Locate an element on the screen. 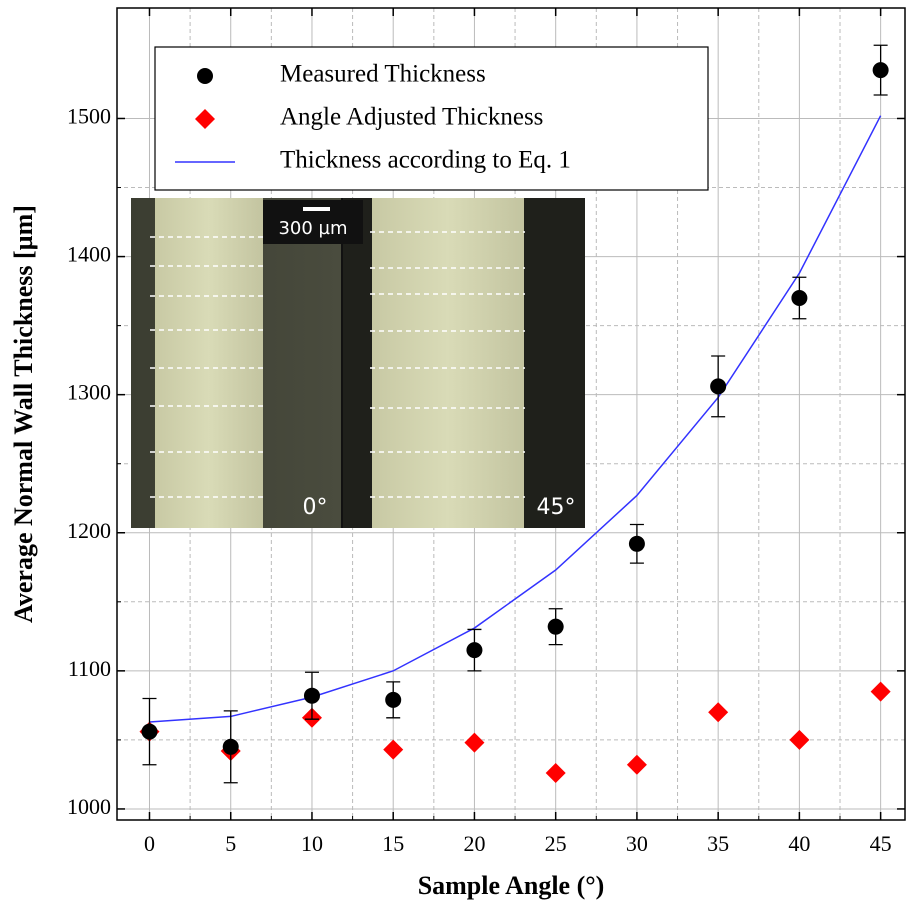 The image size is (909, 918). inset-right-wall is located at coordinates (448, 363).